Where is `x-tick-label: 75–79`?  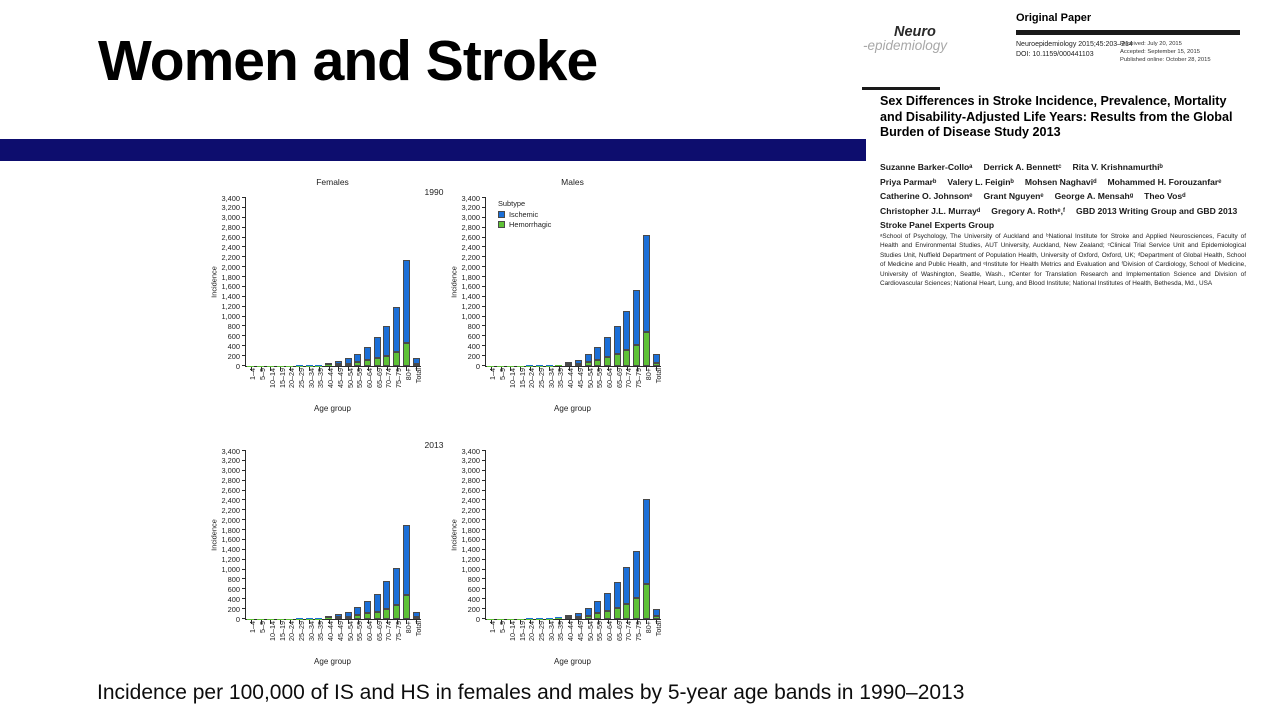
x-tick-label: 75–79 is located at coordinates (399, 631).